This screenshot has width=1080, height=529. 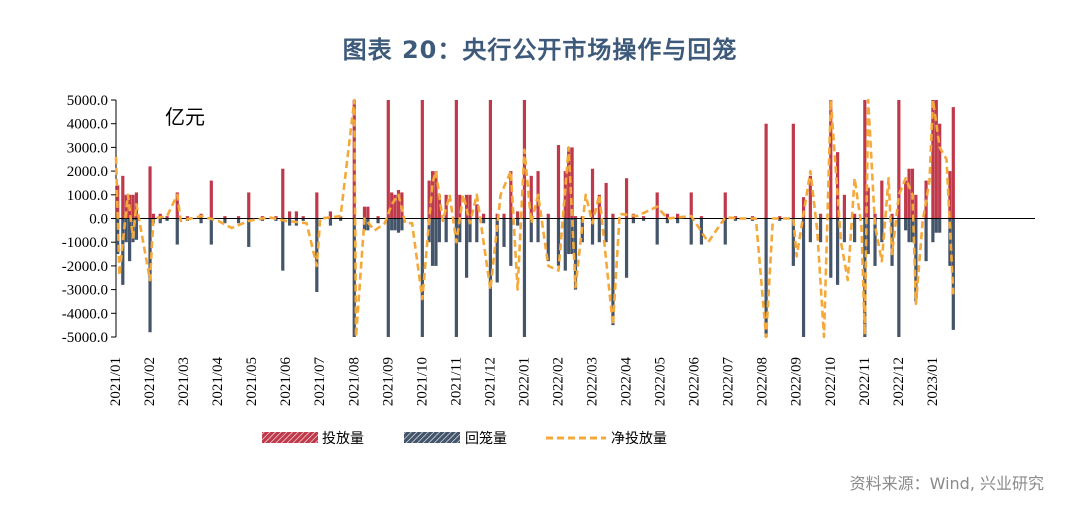 I want to click on legend-swatch-withdrawal, so click(x=432, y=437).